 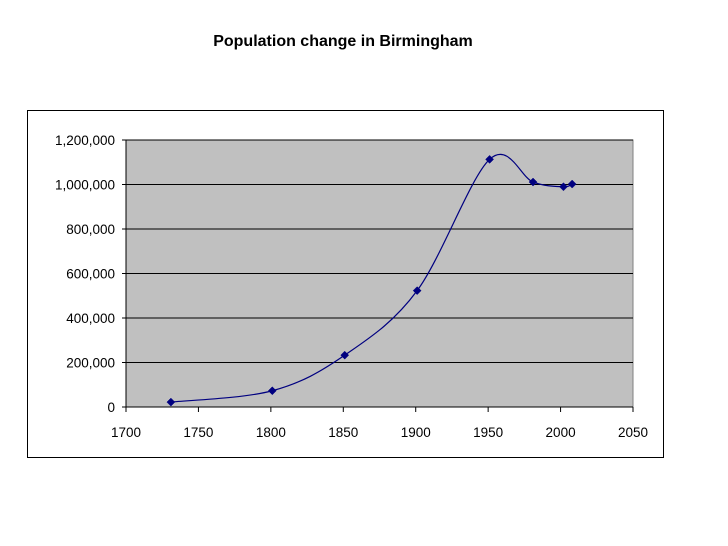 I want to click on x-tick-label: 1900, so click(x=416, y=432).